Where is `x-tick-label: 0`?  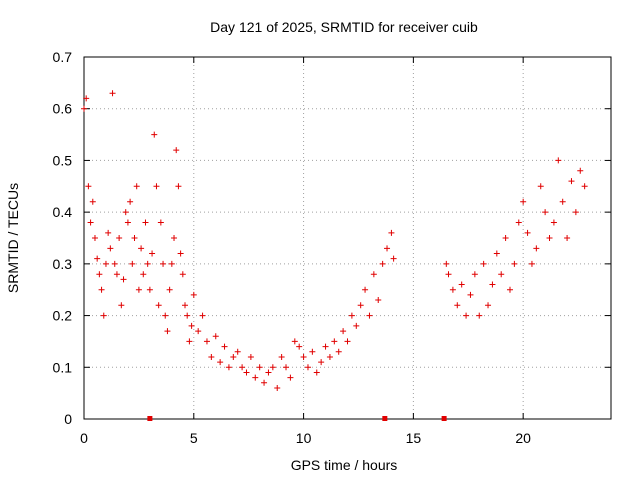
x-tick-label: 0 is located at coordinates (84, 438).